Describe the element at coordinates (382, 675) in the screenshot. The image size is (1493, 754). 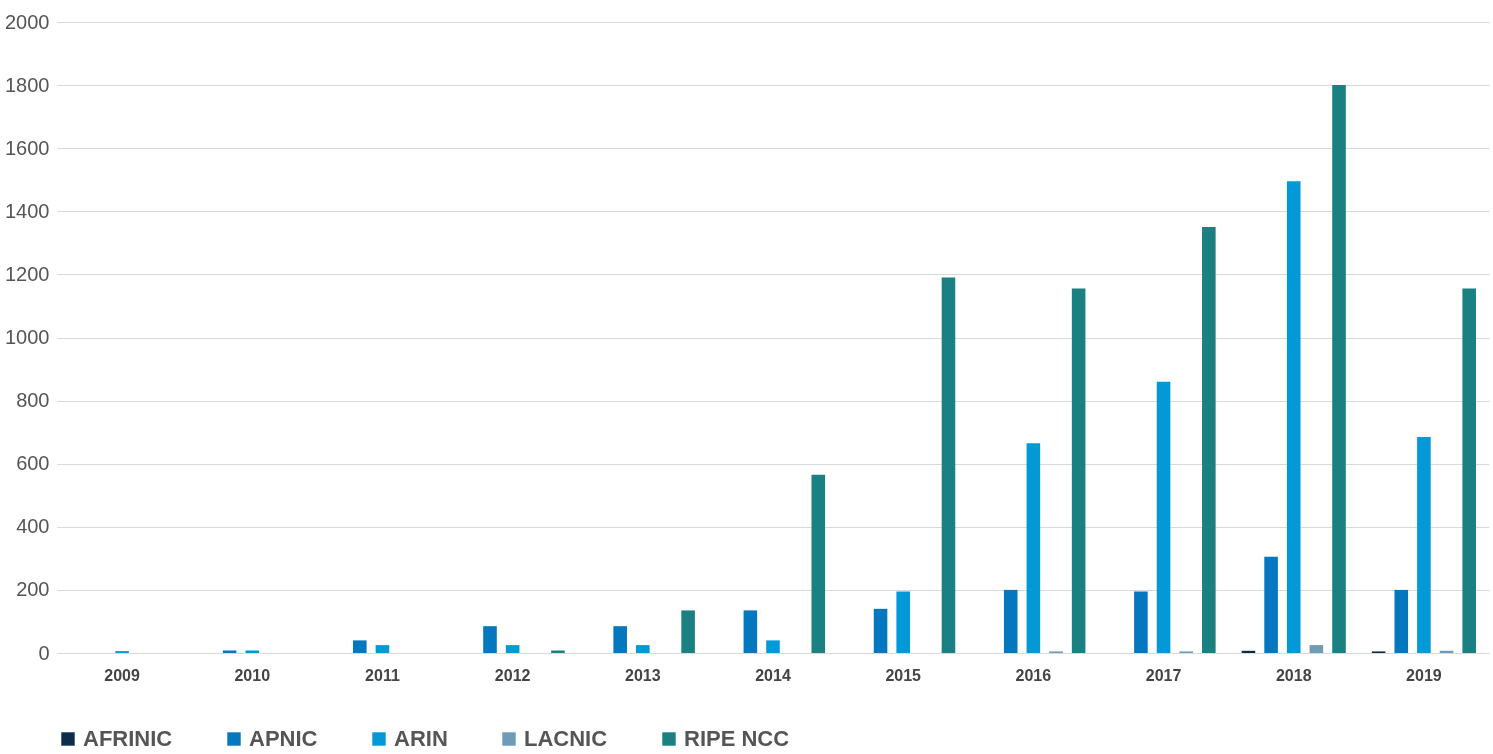
I see `x-tick-label: 2011` at that location.